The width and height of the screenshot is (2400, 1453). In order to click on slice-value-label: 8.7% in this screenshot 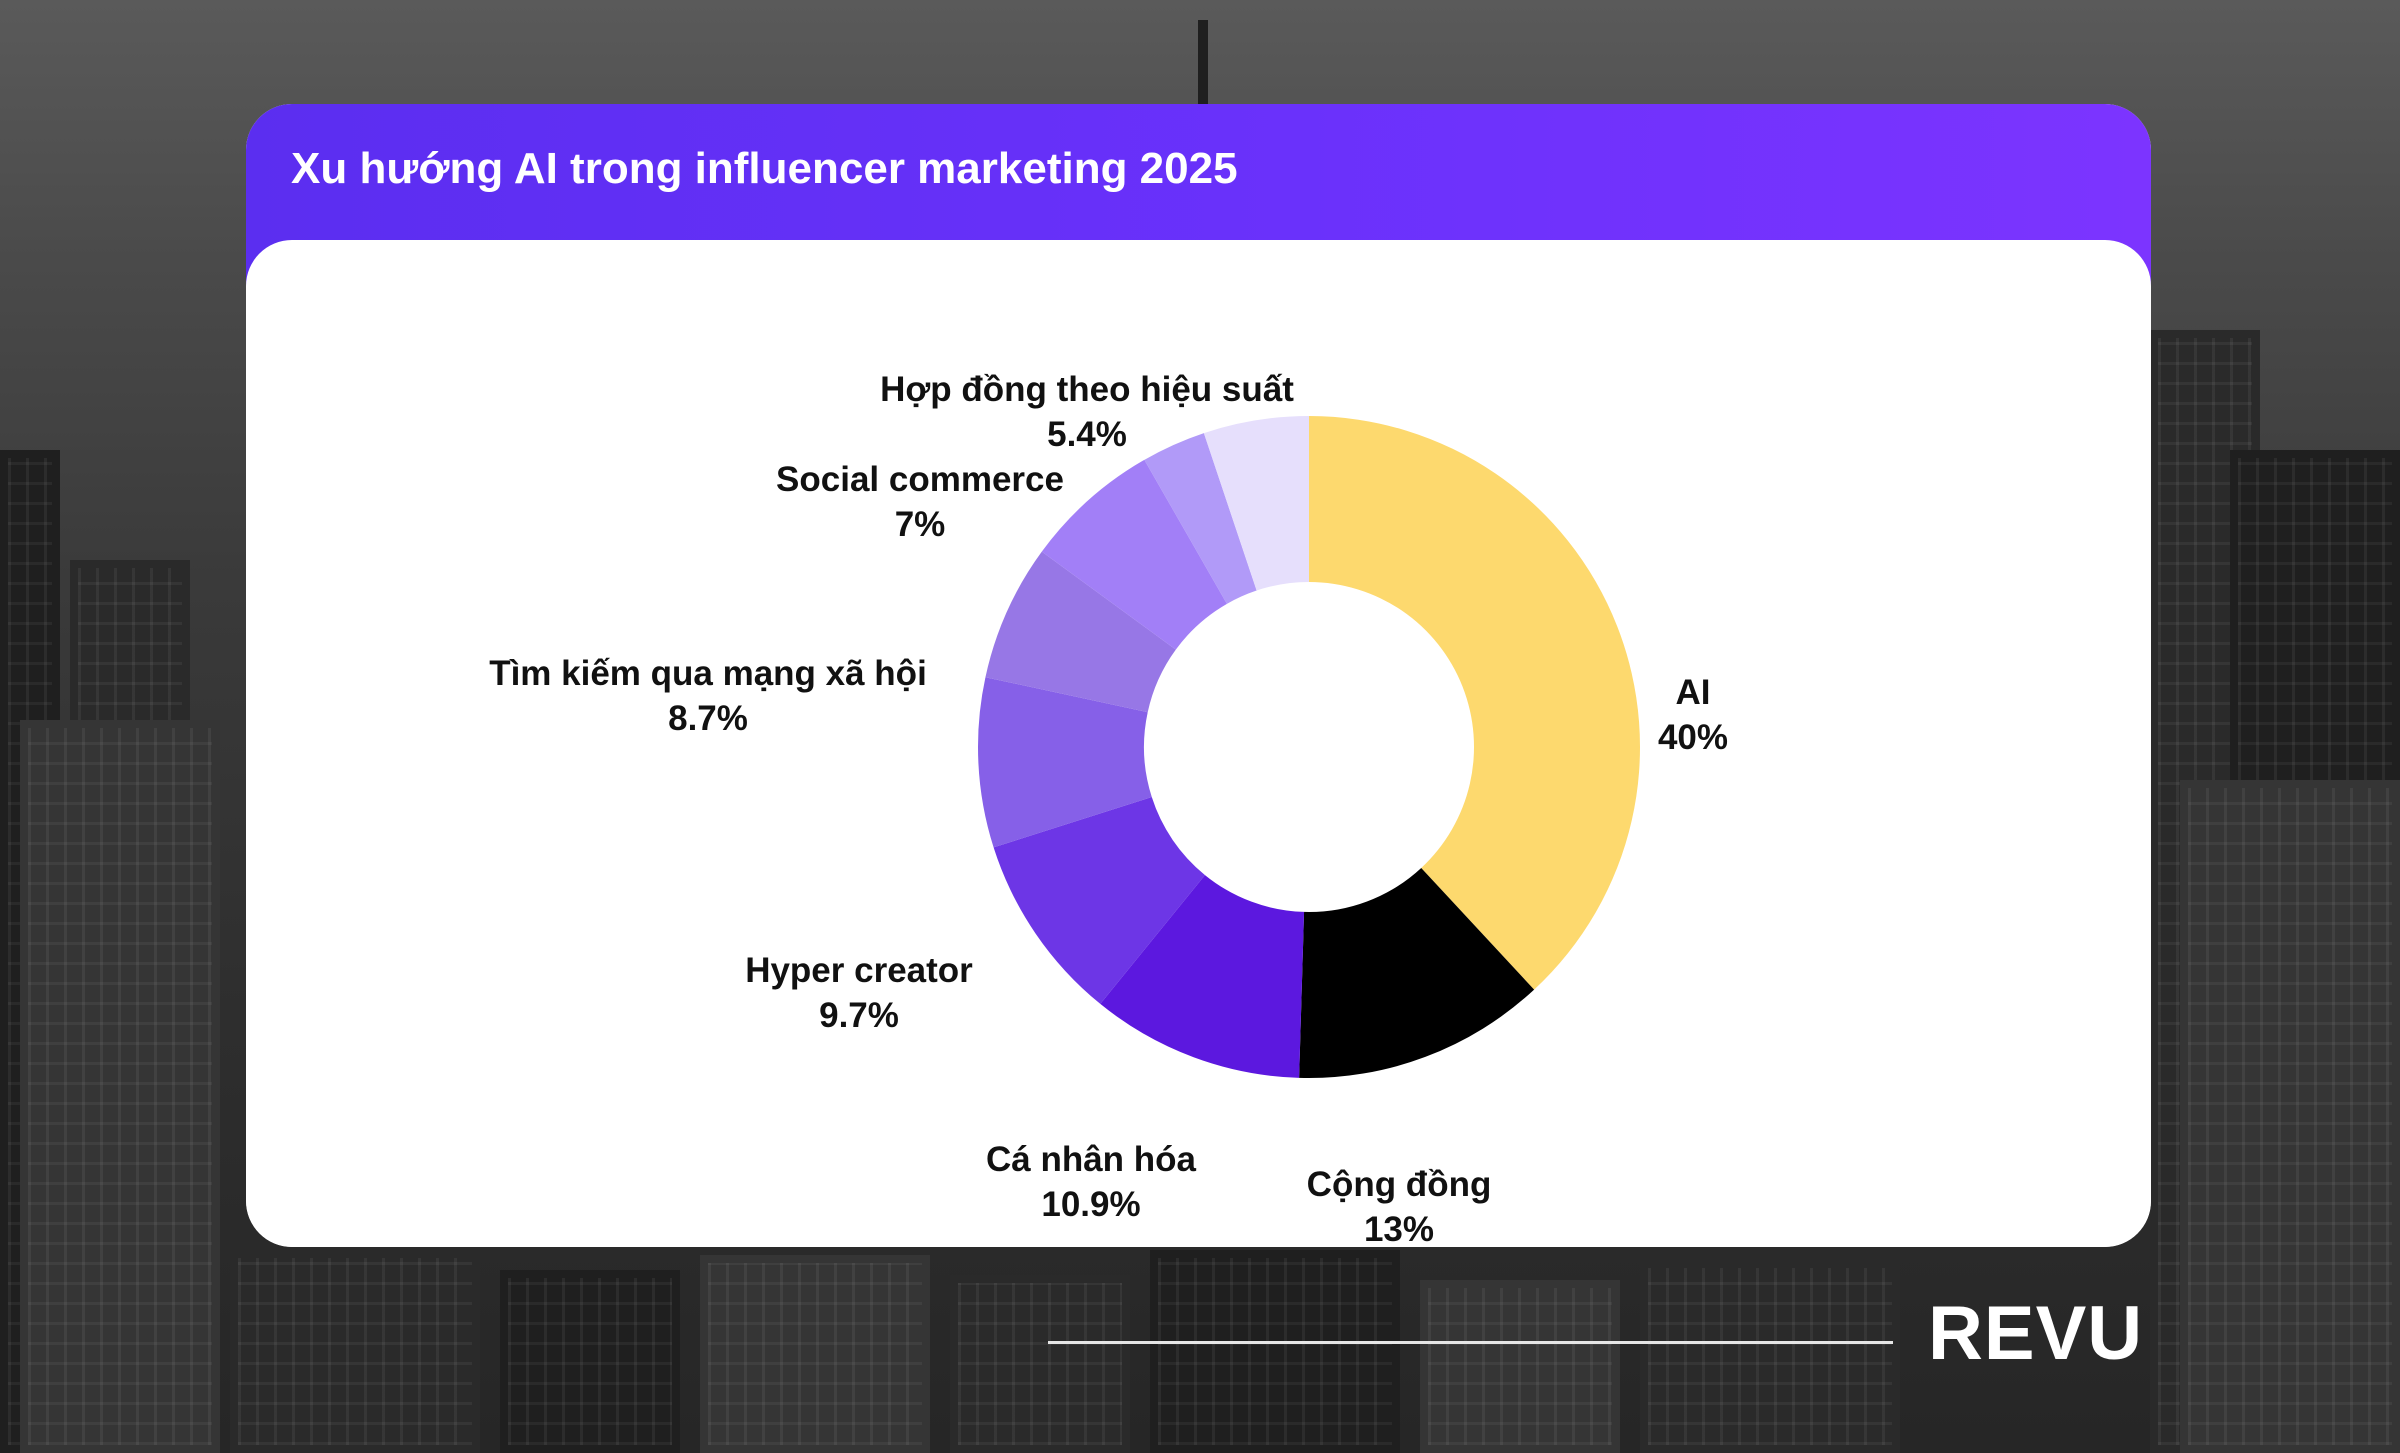, I will do `click(708, 718)`.